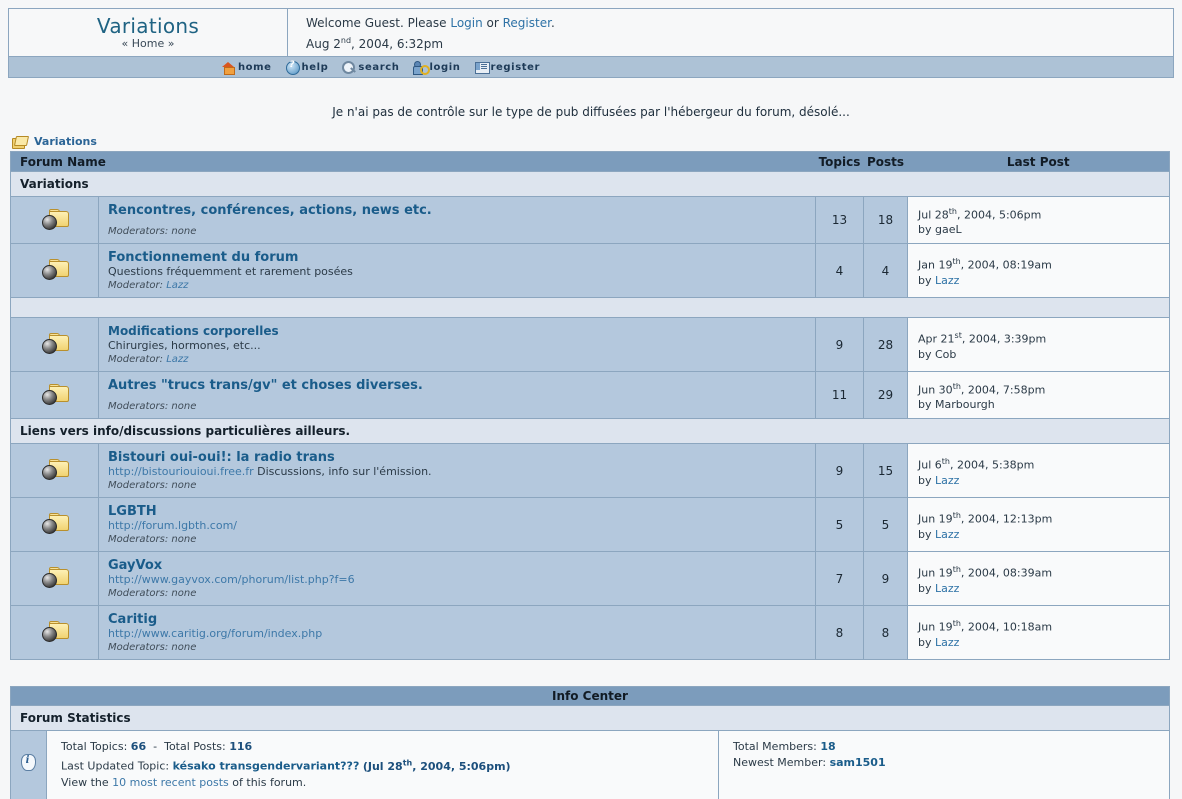 The image size is (1182, 799). What do you see at coordinates (65, 141) in the screenshot?
I see `breadcrumb-item-variations: Variations` at bounding box center [65, 141].